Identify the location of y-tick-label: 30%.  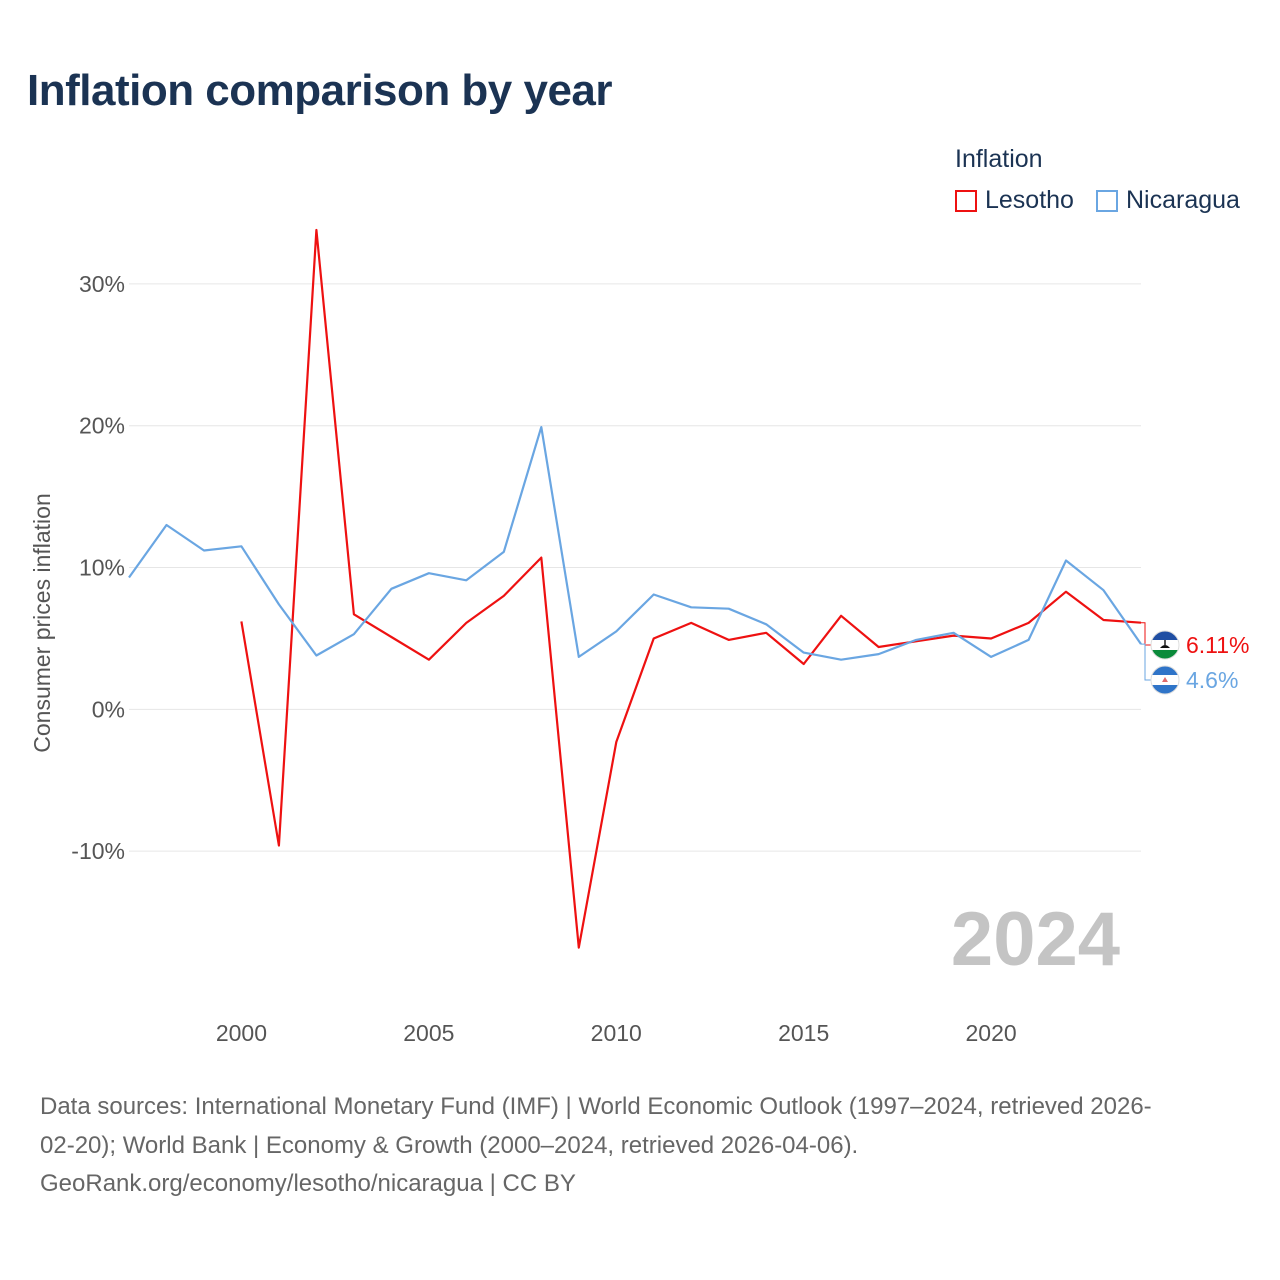
(102, 284).